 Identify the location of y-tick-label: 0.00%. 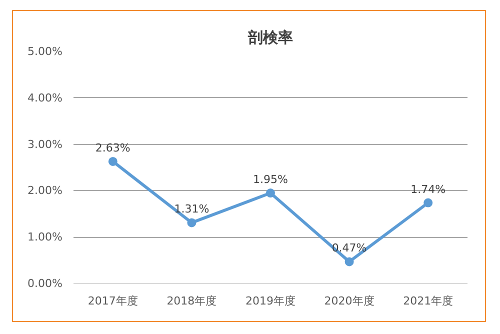
(45, 283).